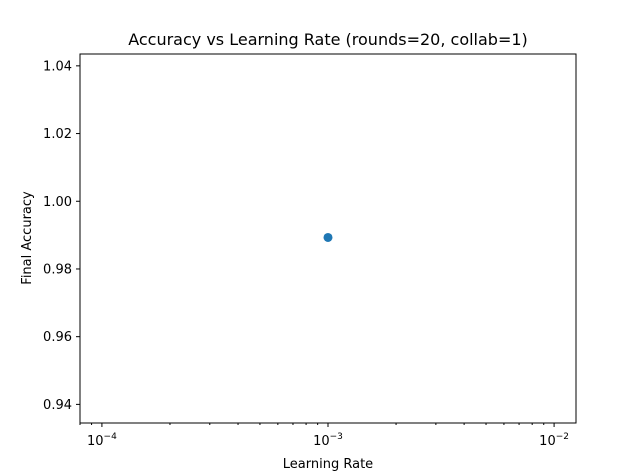  What do you see at coordinates (328, 464) in the screenshot?
I see `x-axis-label: Learning Rate` at bounding box center [328, 464].